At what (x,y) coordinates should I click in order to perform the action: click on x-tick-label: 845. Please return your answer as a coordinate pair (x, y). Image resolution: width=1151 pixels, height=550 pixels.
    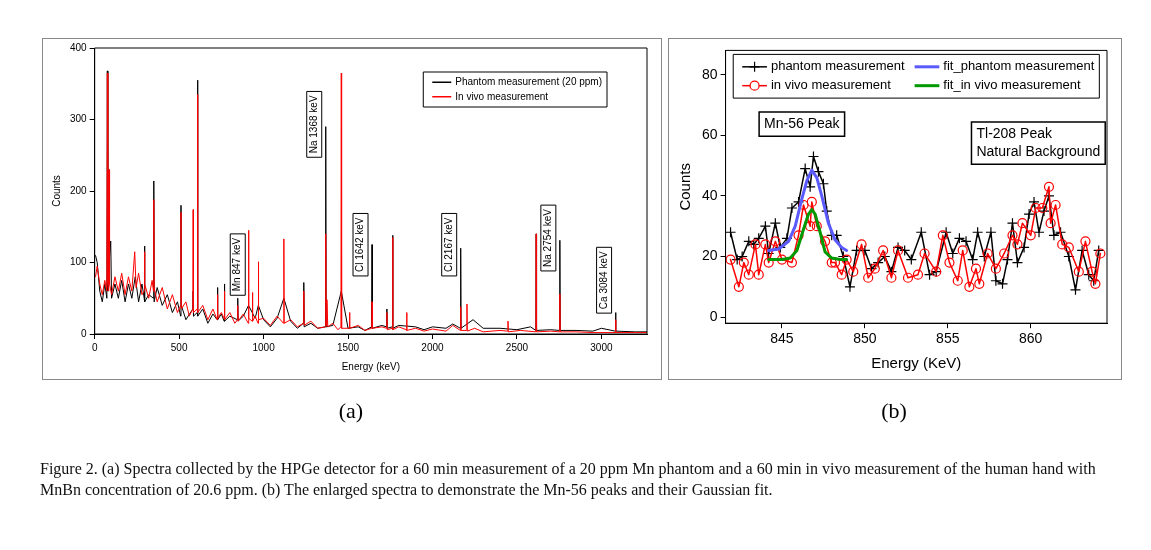
    Looking at the image, I should click on (782, 338).